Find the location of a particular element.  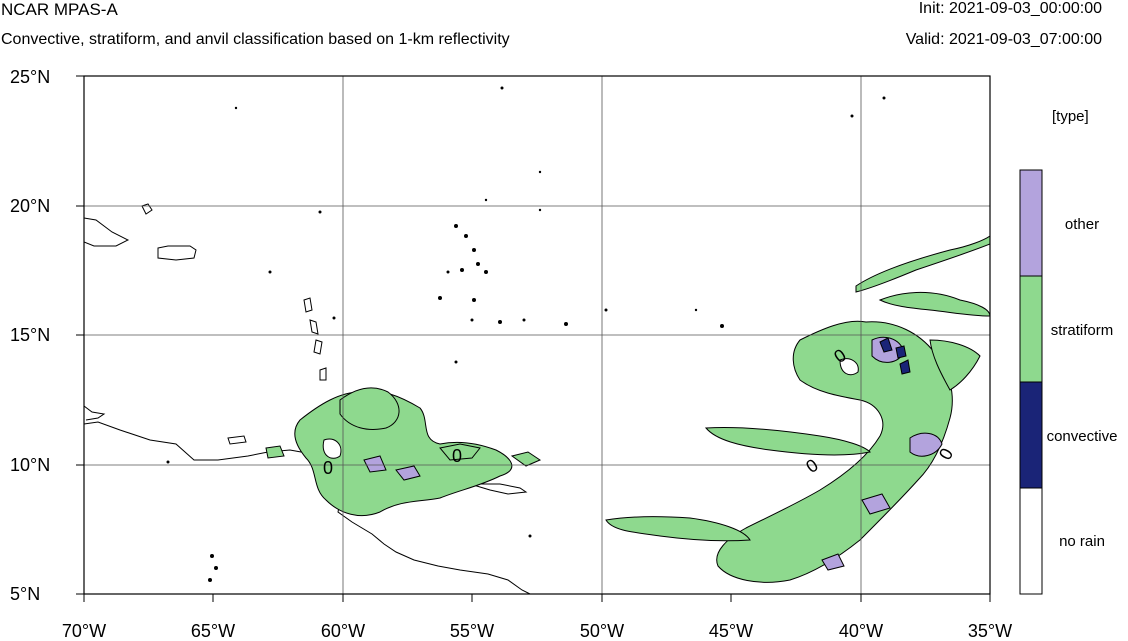

legend-swatch-no-rain is located at coordinates (1031, 541).